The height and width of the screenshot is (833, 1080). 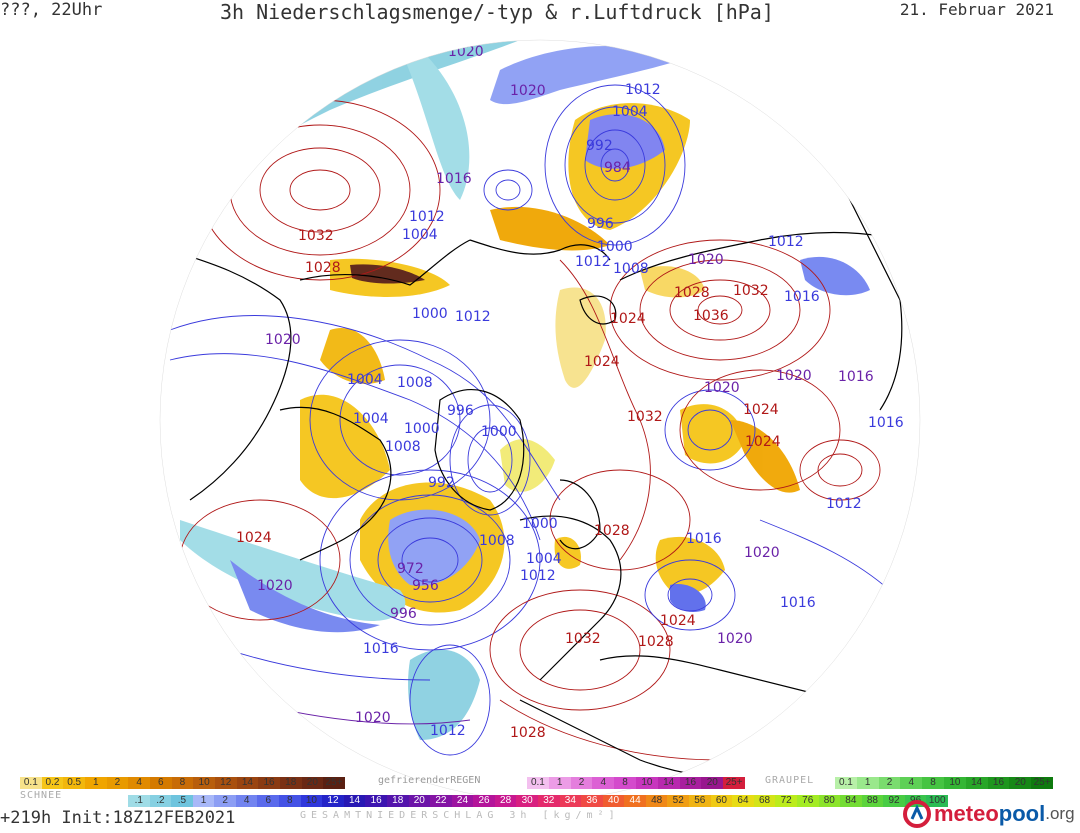 I want to click on legend-gesamt-swatch: 48, so click(x=656, y=801).